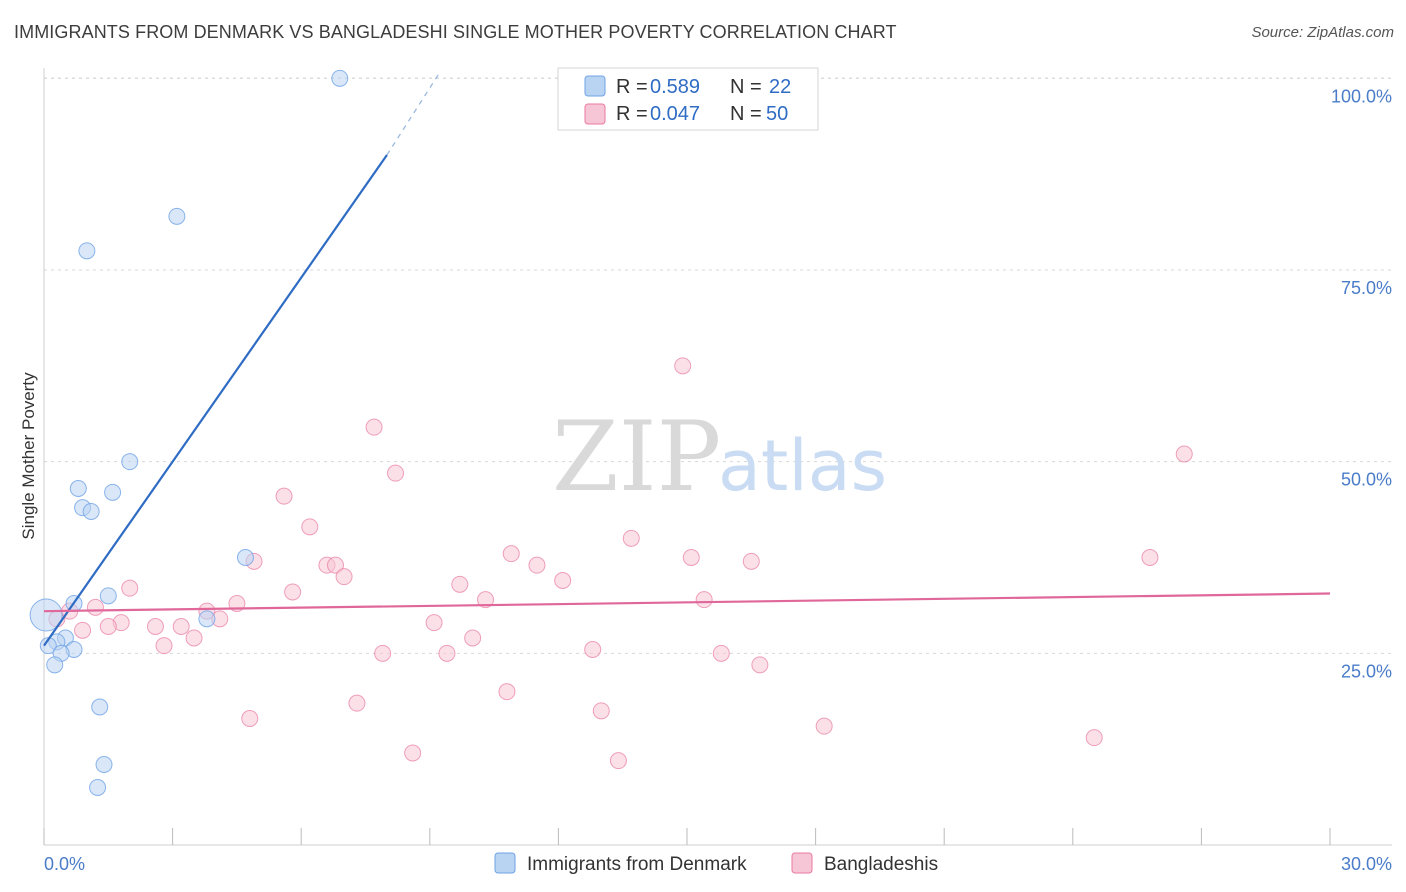 This screenshot has width=1406, height=892. I want to click on y-tick-labels: 25.0% 50.0% 75.0% 100.0%, so click(1361, 383).